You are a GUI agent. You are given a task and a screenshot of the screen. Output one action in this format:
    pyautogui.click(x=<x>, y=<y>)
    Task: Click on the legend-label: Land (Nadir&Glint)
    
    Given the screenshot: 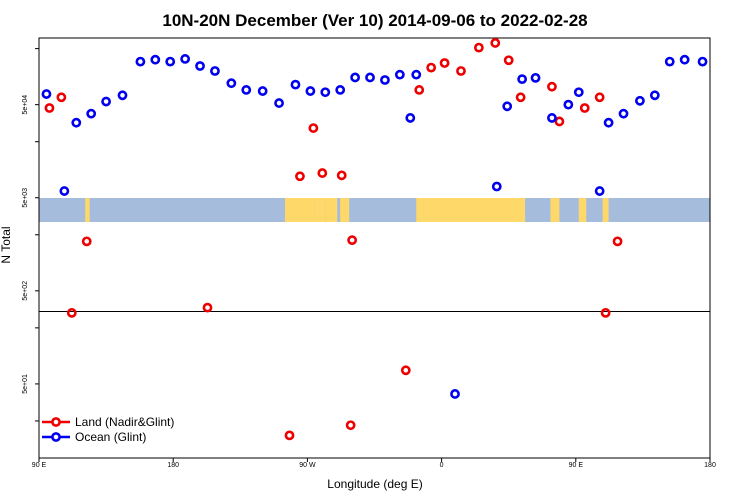 What is the action you would take?
    pyautogui.click(x=124, y=422)
    